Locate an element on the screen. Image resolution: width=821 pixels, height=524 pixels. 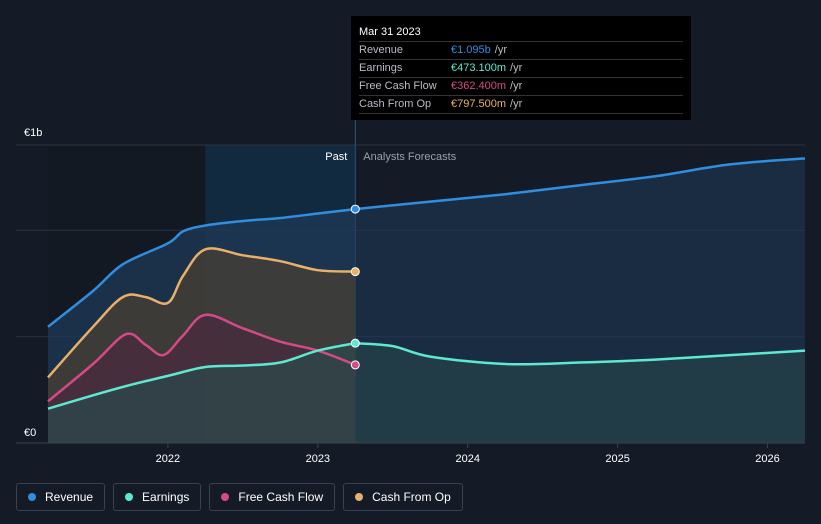
free-cash-flow-dot-icon is located at coordinates (225, 497).